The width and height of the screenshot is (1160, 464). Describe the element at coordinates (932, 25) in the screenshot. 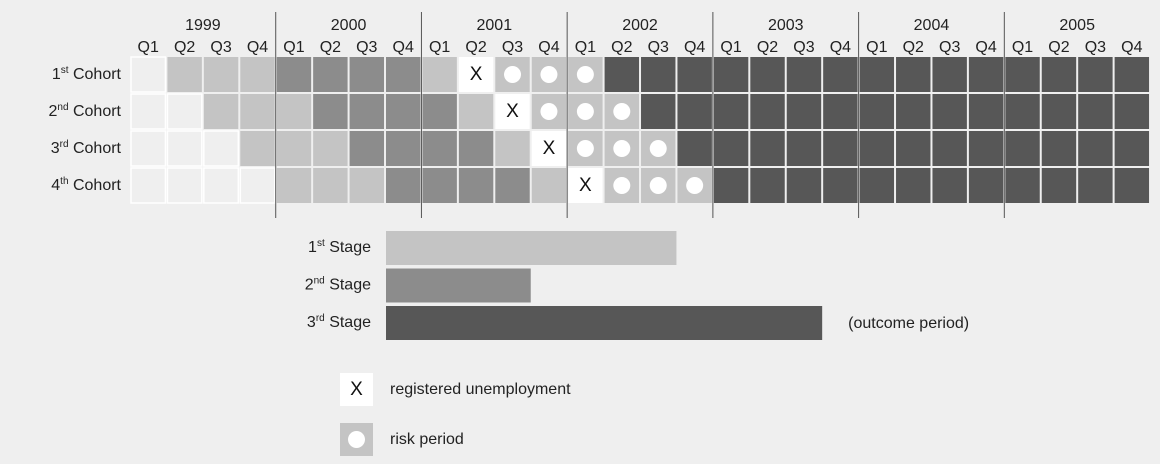

I see `year-label: 2004` at that location.